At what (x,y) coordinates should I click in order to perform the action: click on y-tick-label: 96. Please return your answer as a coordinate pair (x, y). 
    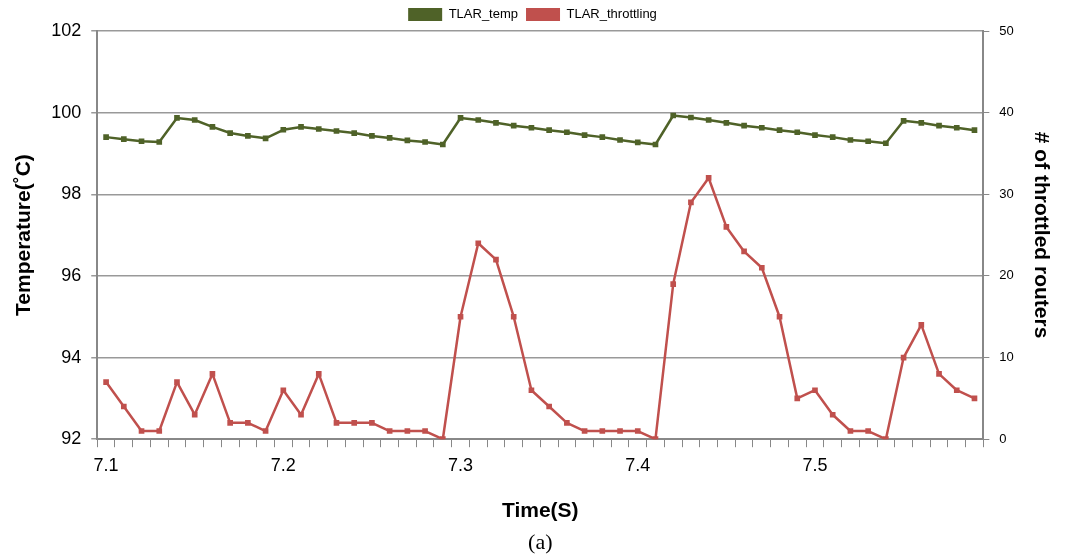
    Looking at the image, I should click on (71, 274).